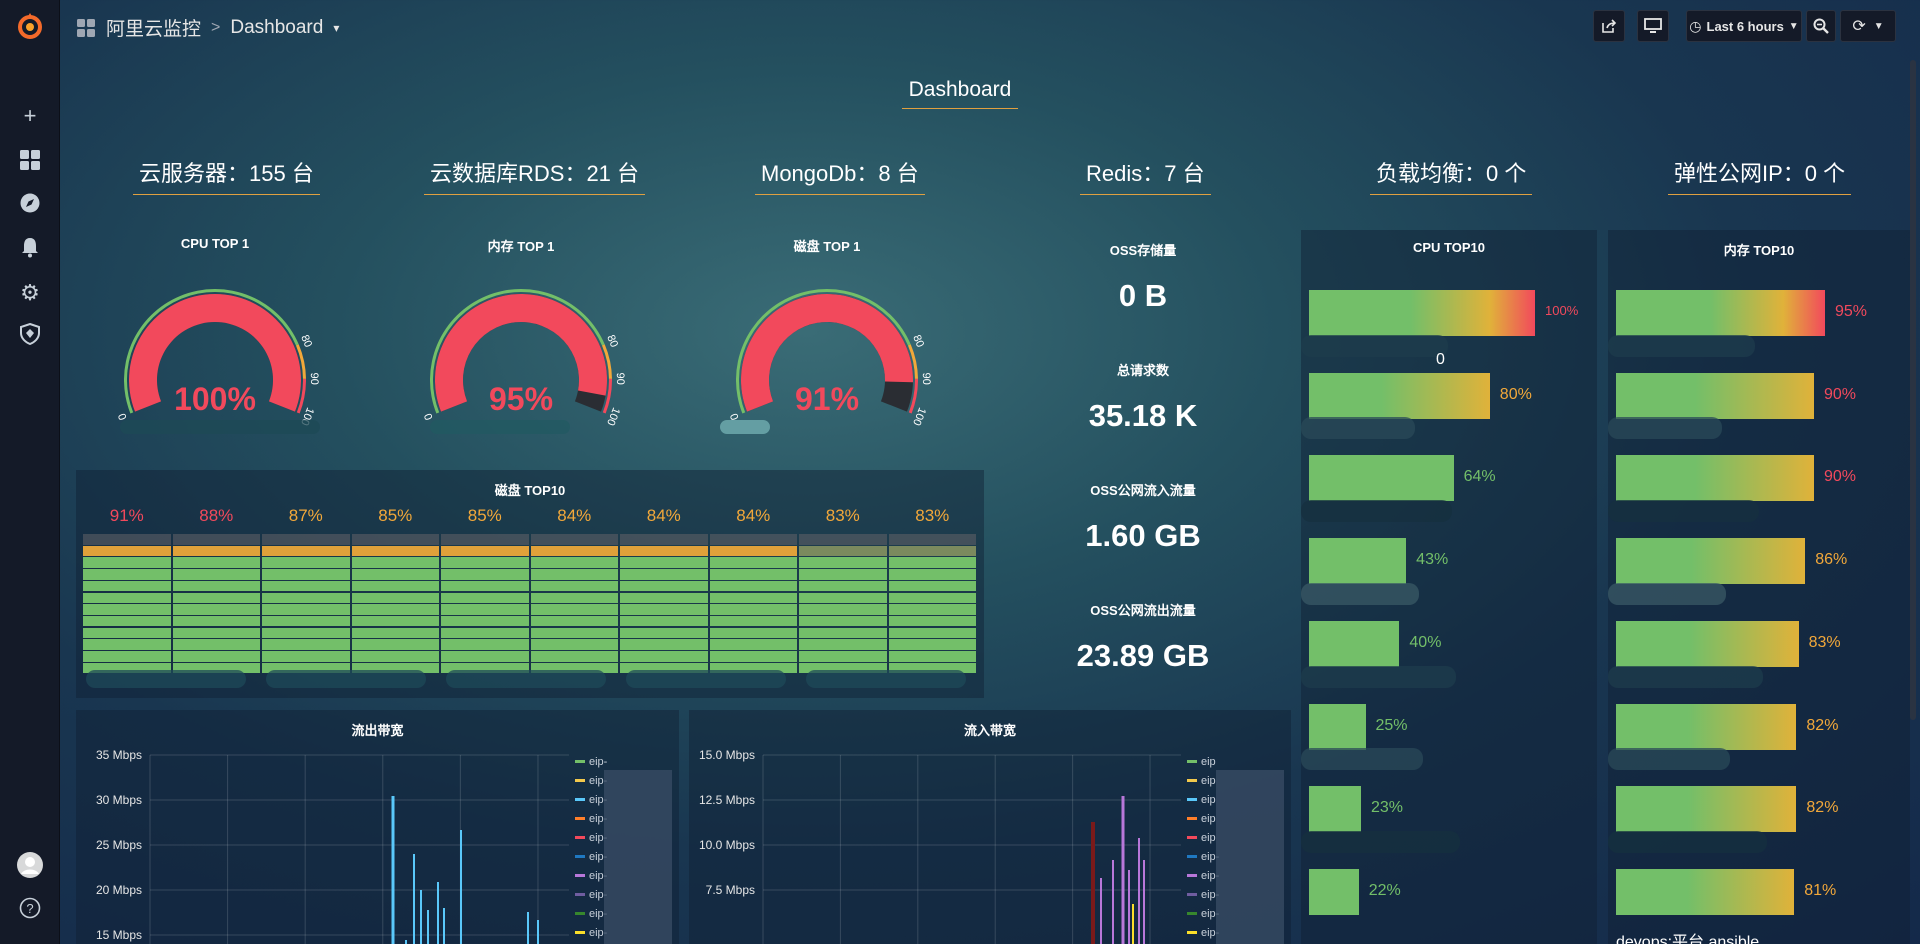 The image size is (1920, 944). Describe the element at coordinates (1868, 26) in the screenshot. I see `refresh-button: ⟳ ▼` at that location.